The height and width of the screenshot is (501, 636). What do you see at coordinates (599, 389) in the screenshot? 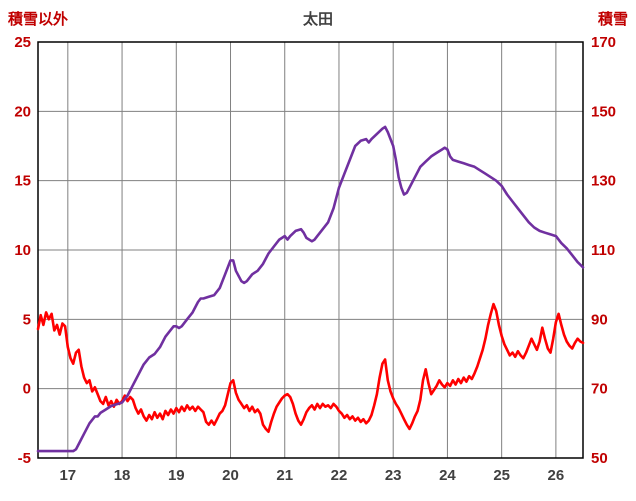
I see `right-axis-tick-label: 70` at bounding box center [599, 389].